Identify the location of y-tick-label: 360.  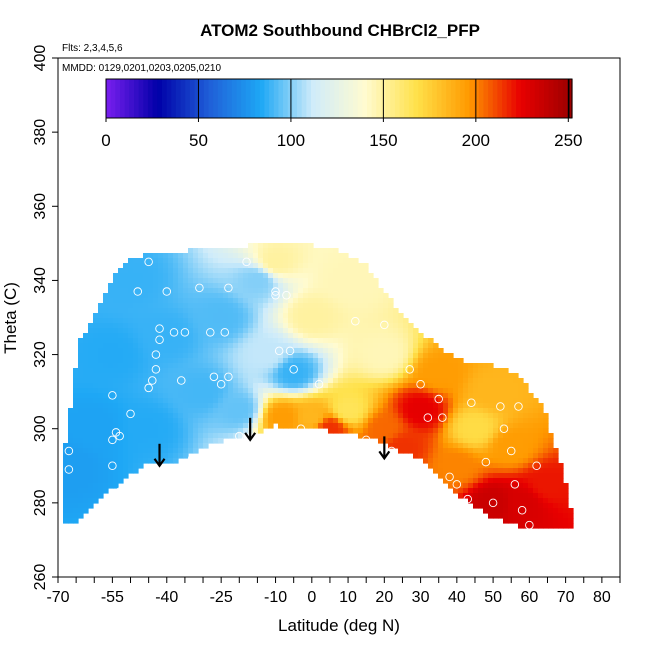
(40, 206).